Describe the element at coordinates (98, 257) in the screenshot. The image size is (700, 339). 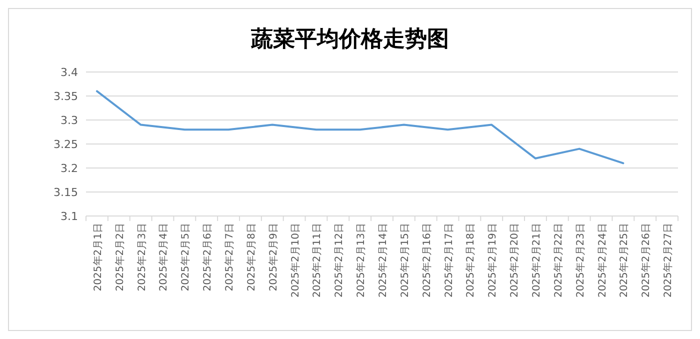
I see `x-tick-label: 2025年2月1日` at that location.